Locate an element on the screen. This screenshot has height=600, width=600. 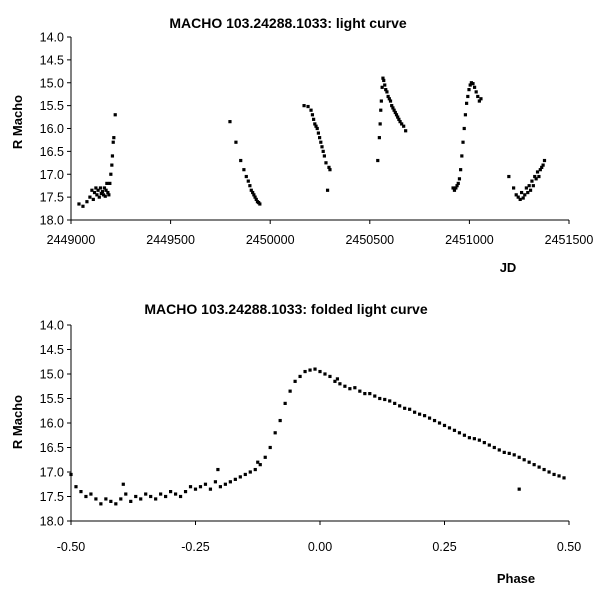
x-tick-label: -0.50 is located at coordinates (71, 547).